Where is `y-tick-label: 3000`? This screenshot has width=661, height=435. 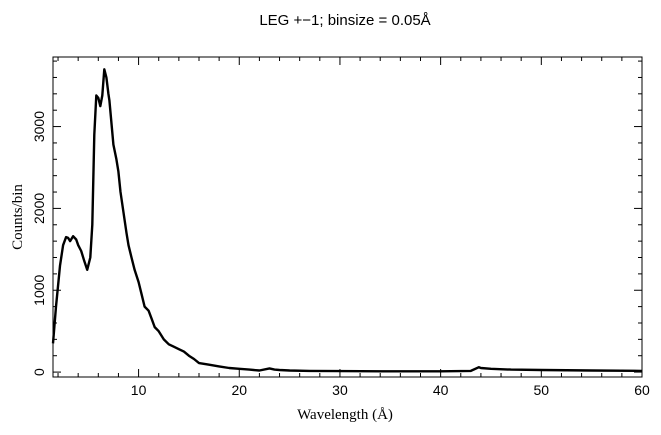
y-tick-label: 3000 is located at coordinates (39, 126).